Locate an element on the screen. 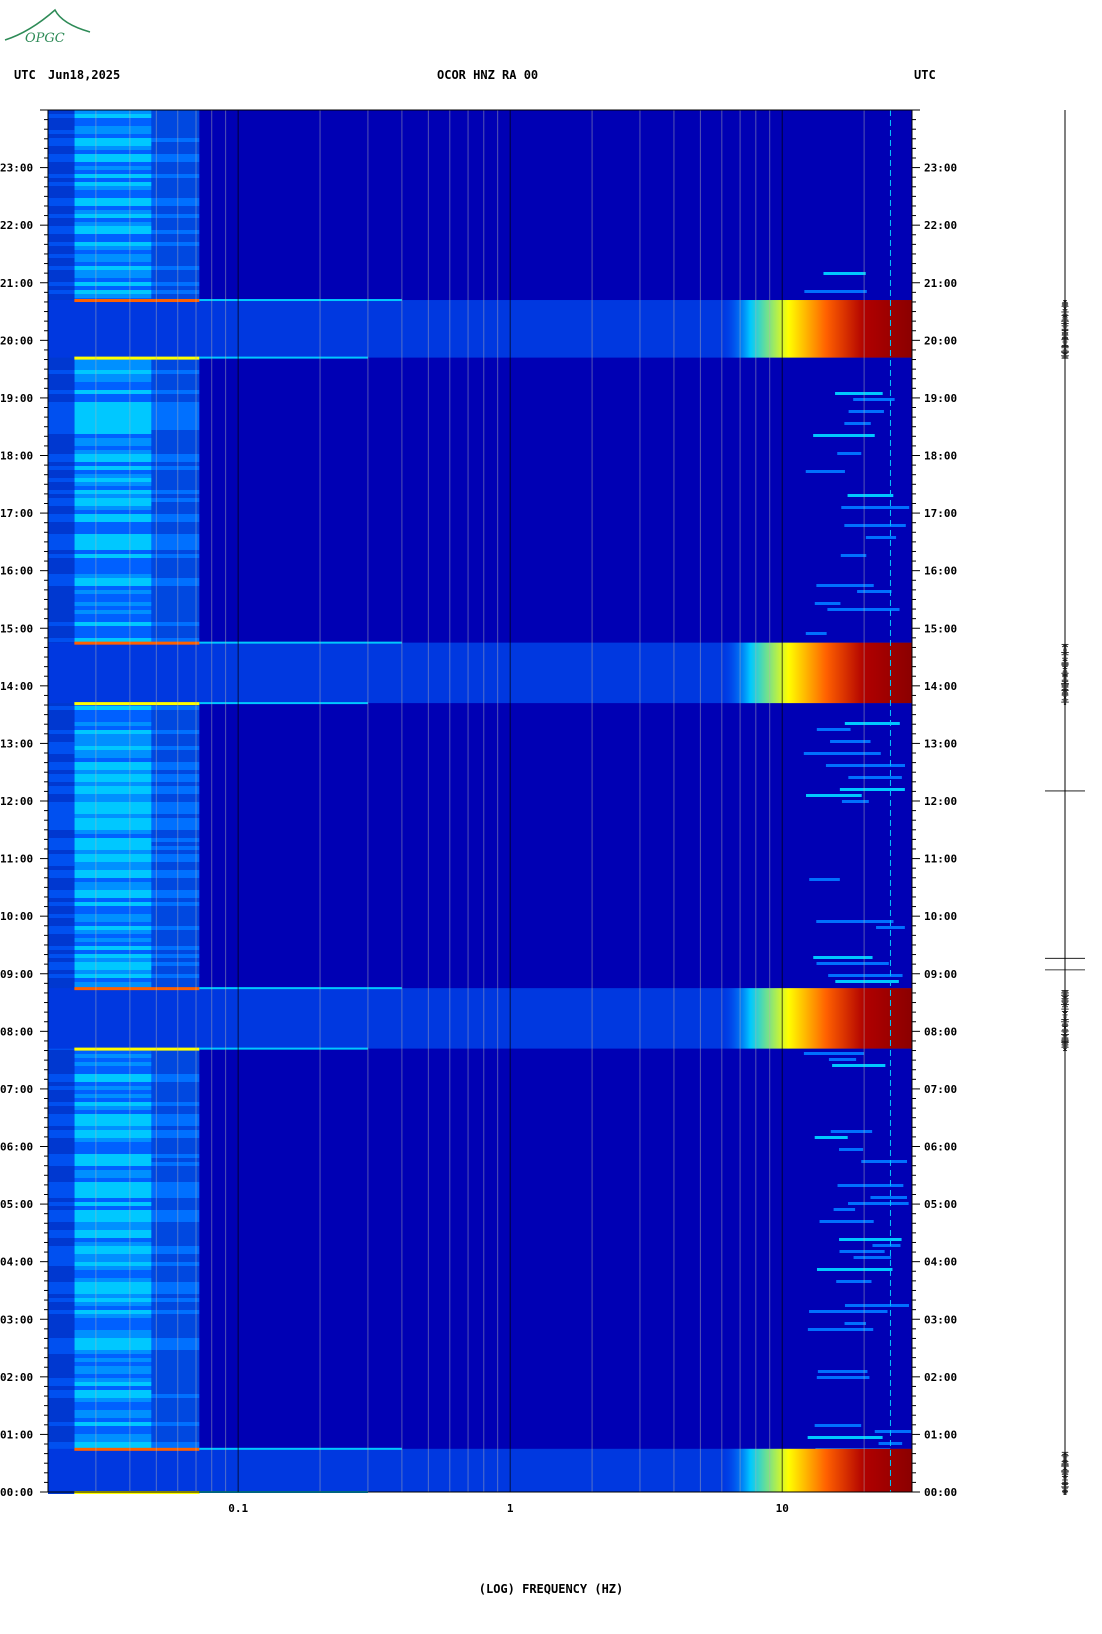 This screenshot has width=1102, height=1634. y-tick-label-right: 17:00 is located at coordinates (940, 513).